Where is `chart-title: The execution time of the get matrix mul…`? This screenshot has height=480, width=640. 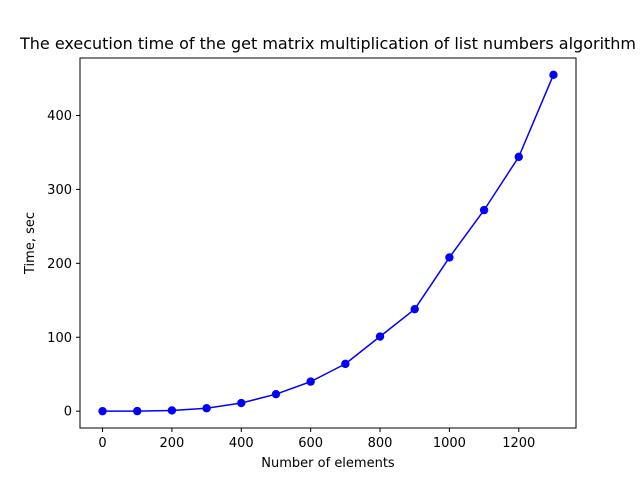
chart-title: The execution time of the get matrix mul… is located at coordinates (327, 43).